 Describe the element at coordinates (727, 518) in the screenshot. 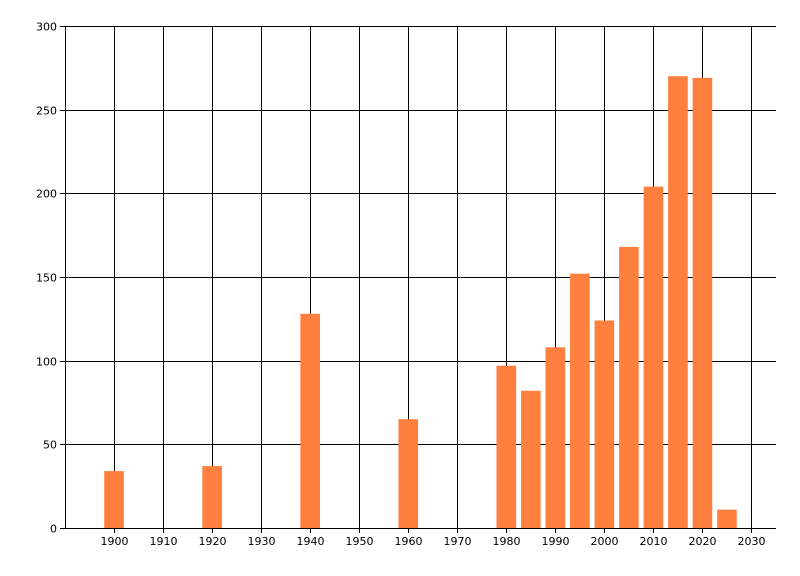

I see `bar-2025` at that location.